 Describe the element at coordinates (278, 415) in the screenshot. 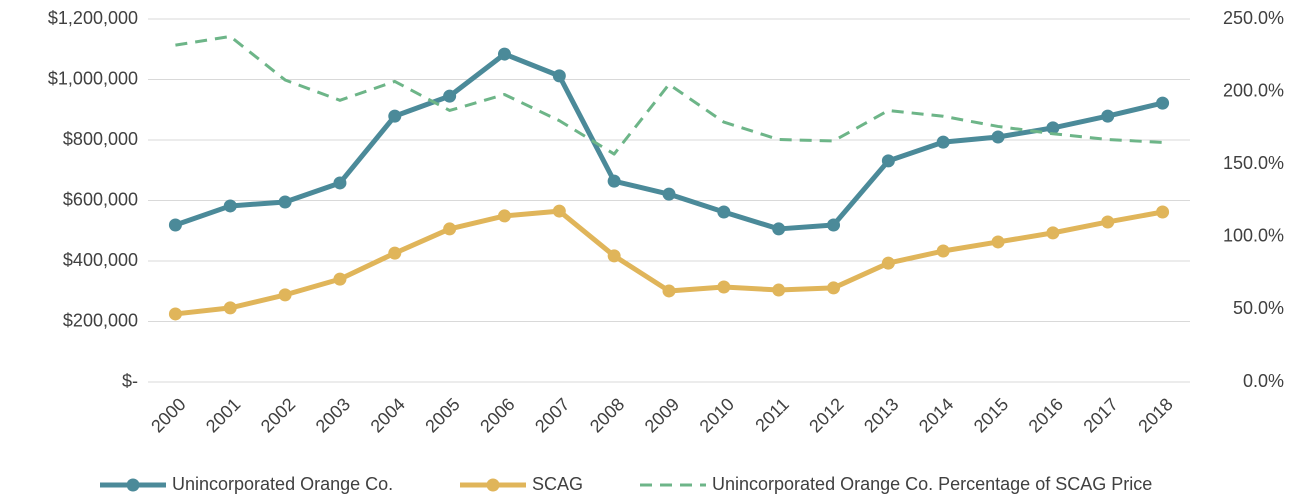

I see `x-tick-label: 2002` at that location.